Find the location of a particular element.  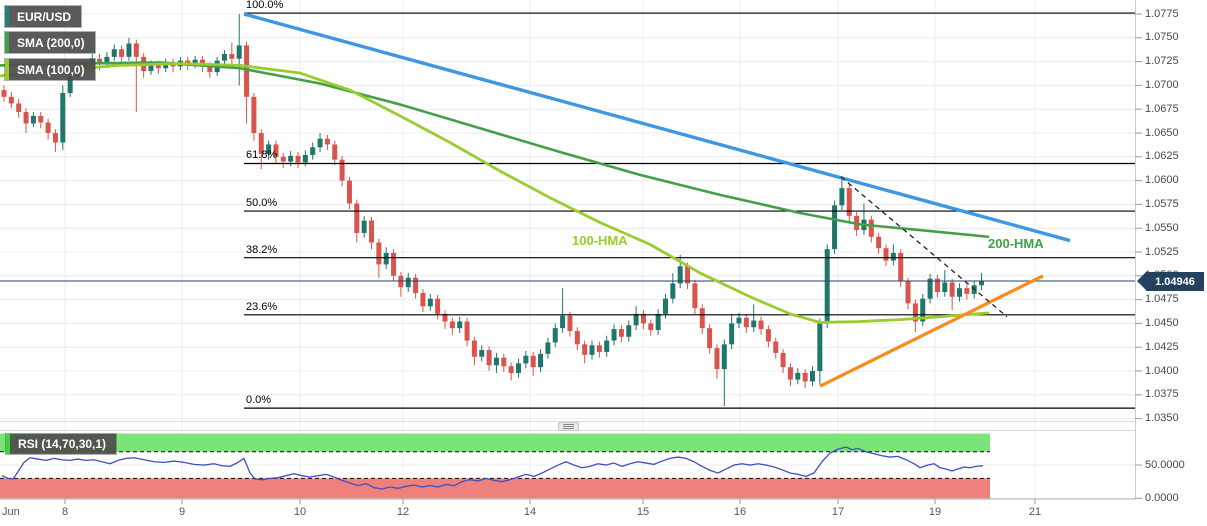

rsi-overbought-zone is located at coordinates (495, 442).